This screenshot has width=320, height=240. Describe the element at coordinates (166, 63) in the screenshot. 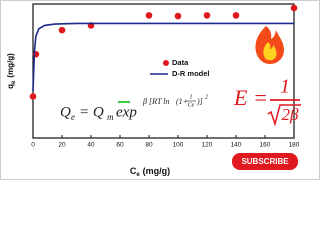

I see `legend-swatch` at that location.